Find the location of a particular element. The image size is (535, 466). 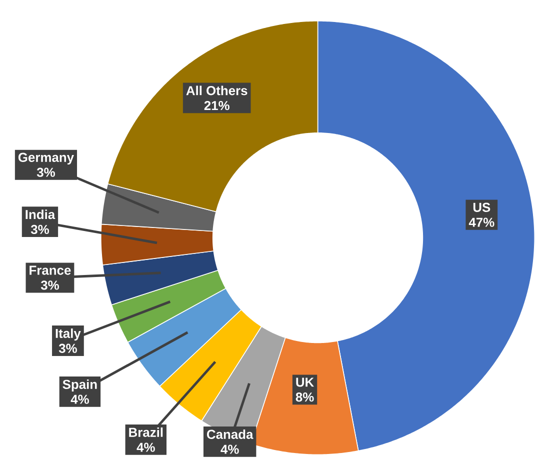

data-label: 8% is located at coordinates (305, 397).